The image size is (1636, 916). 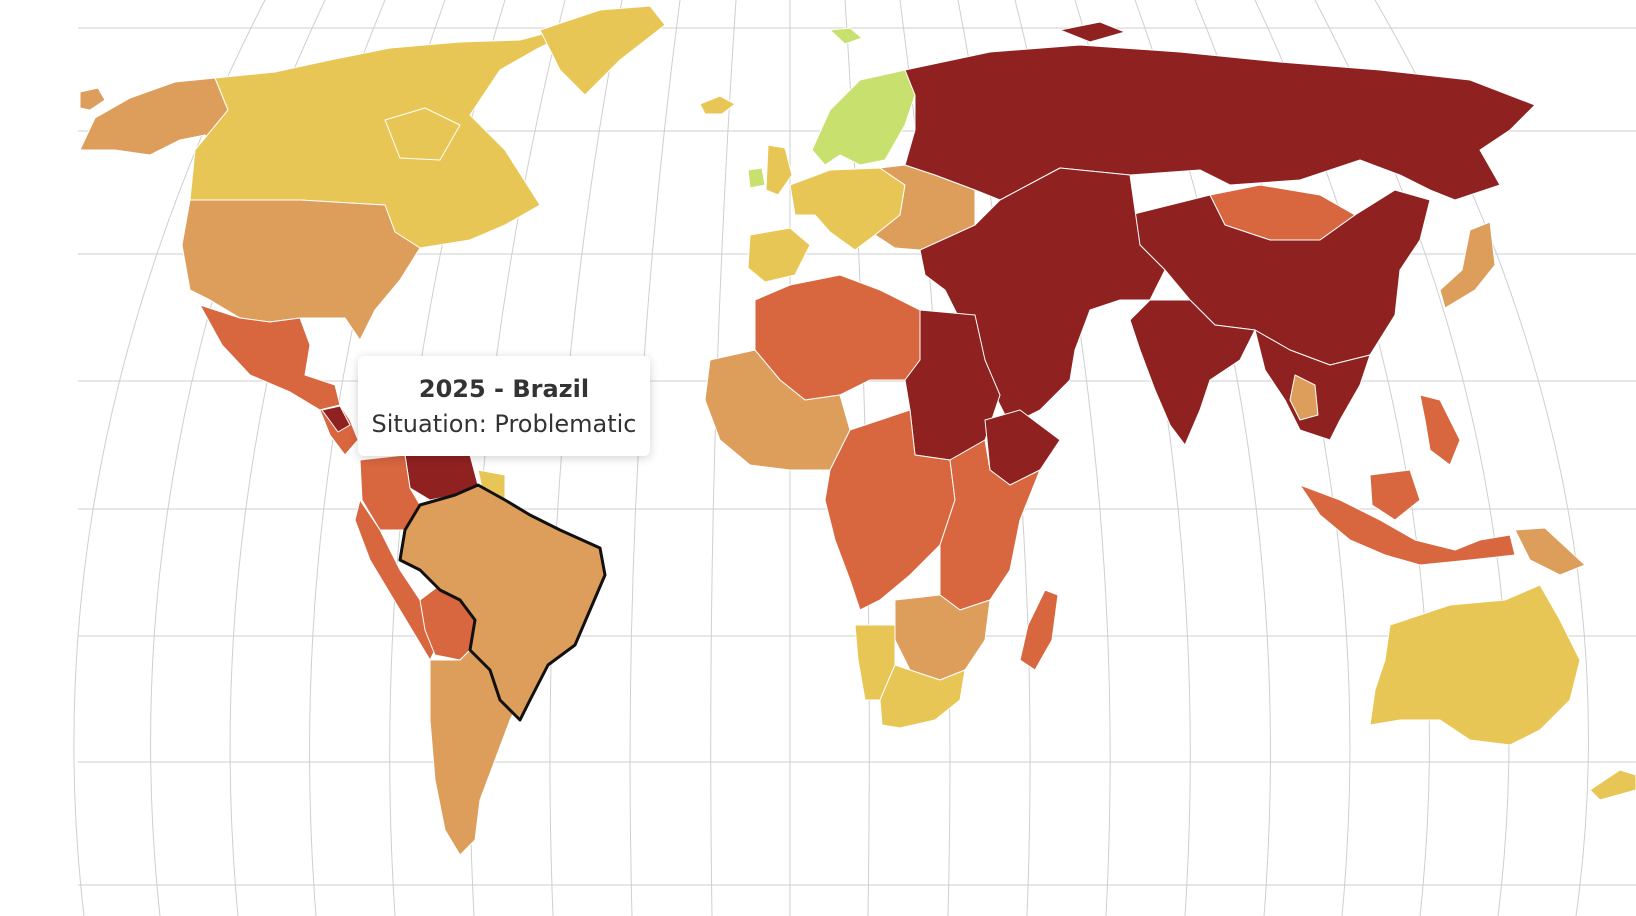 I want to click on country-australia, so click(x=1475, y=665).